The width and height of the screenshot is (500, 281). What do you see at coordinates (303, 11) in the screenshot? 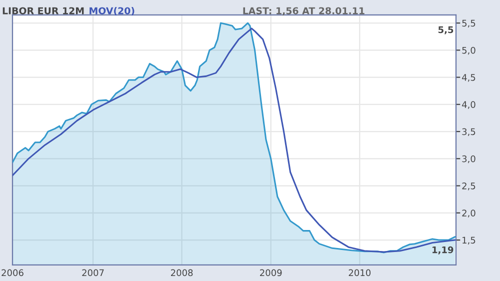
I see `annotation: LAST: 1,56 AT 28.01.11` at bounding box center [303, 11].